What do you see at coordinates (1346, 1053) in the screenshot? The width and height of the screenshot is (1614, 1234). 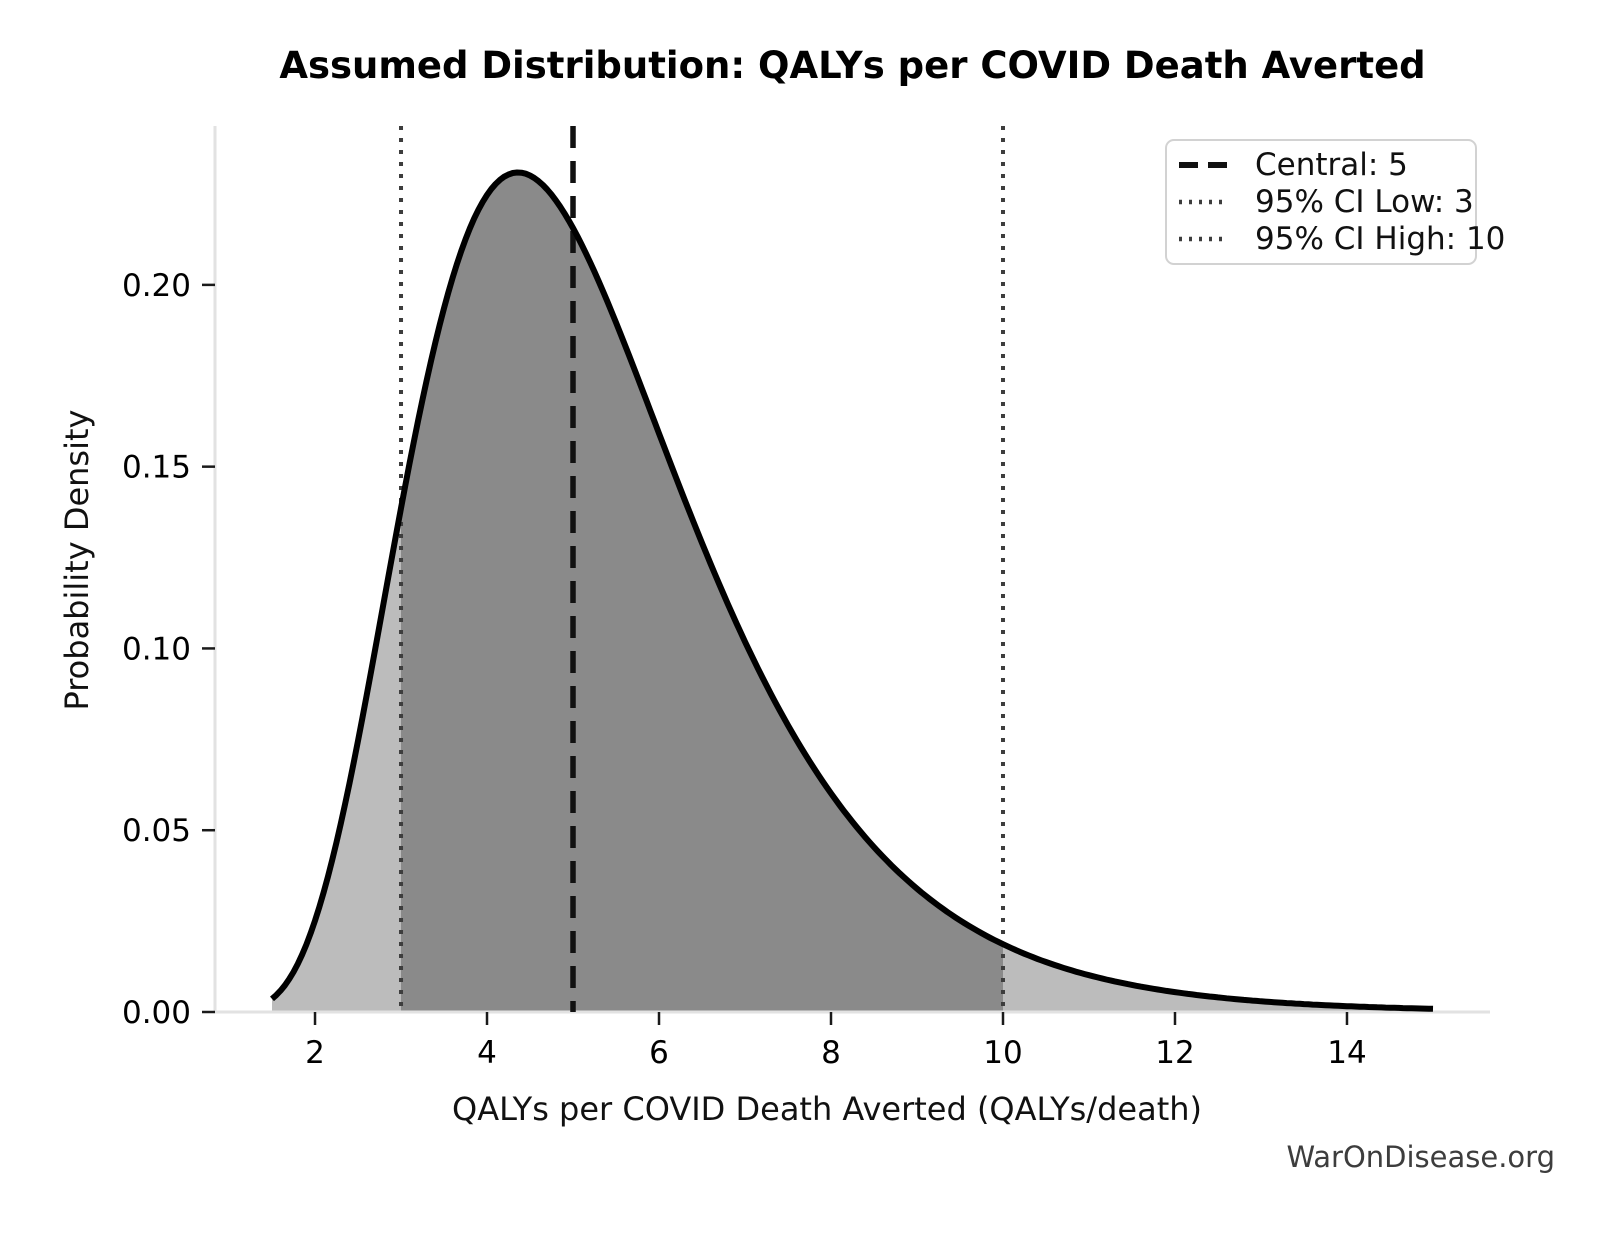 I see `x-tick-label: 14` at bounding box center [1346, 1053].